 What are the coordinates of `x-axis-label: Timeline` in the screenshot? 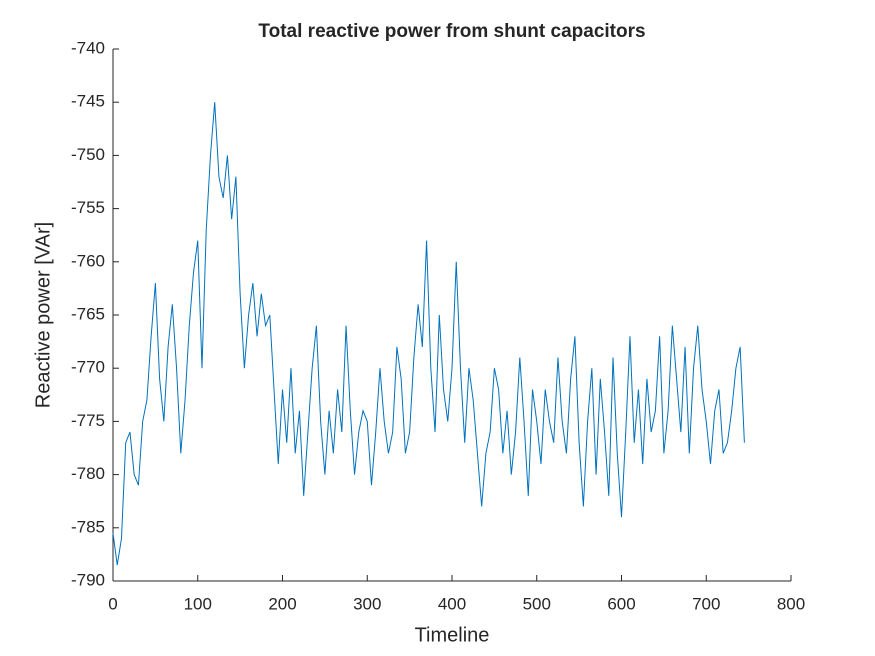 It's located at (452, 635).